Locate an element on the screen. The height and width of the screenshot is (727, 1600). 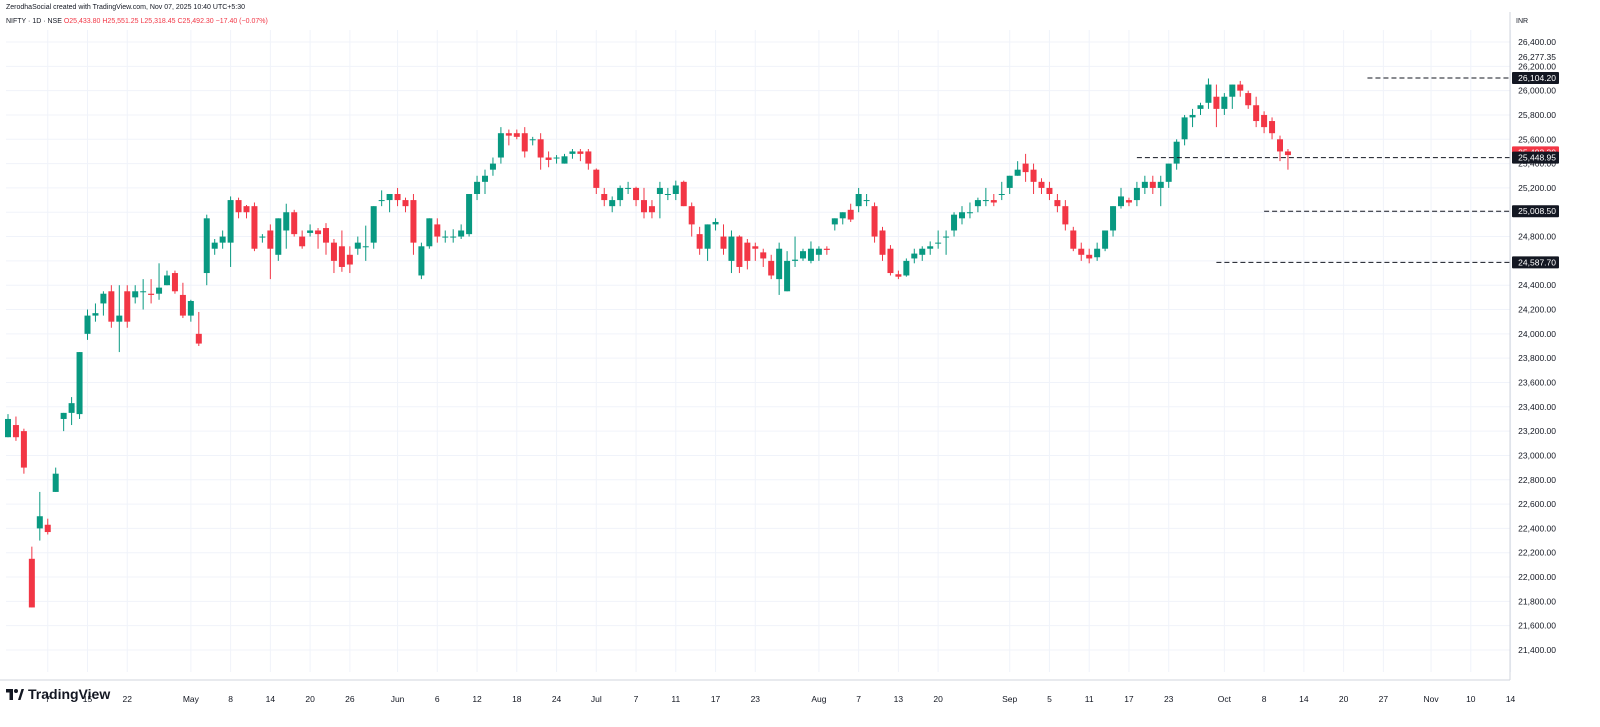
time-tick-label: 13 is located at coordinates (899, 699).